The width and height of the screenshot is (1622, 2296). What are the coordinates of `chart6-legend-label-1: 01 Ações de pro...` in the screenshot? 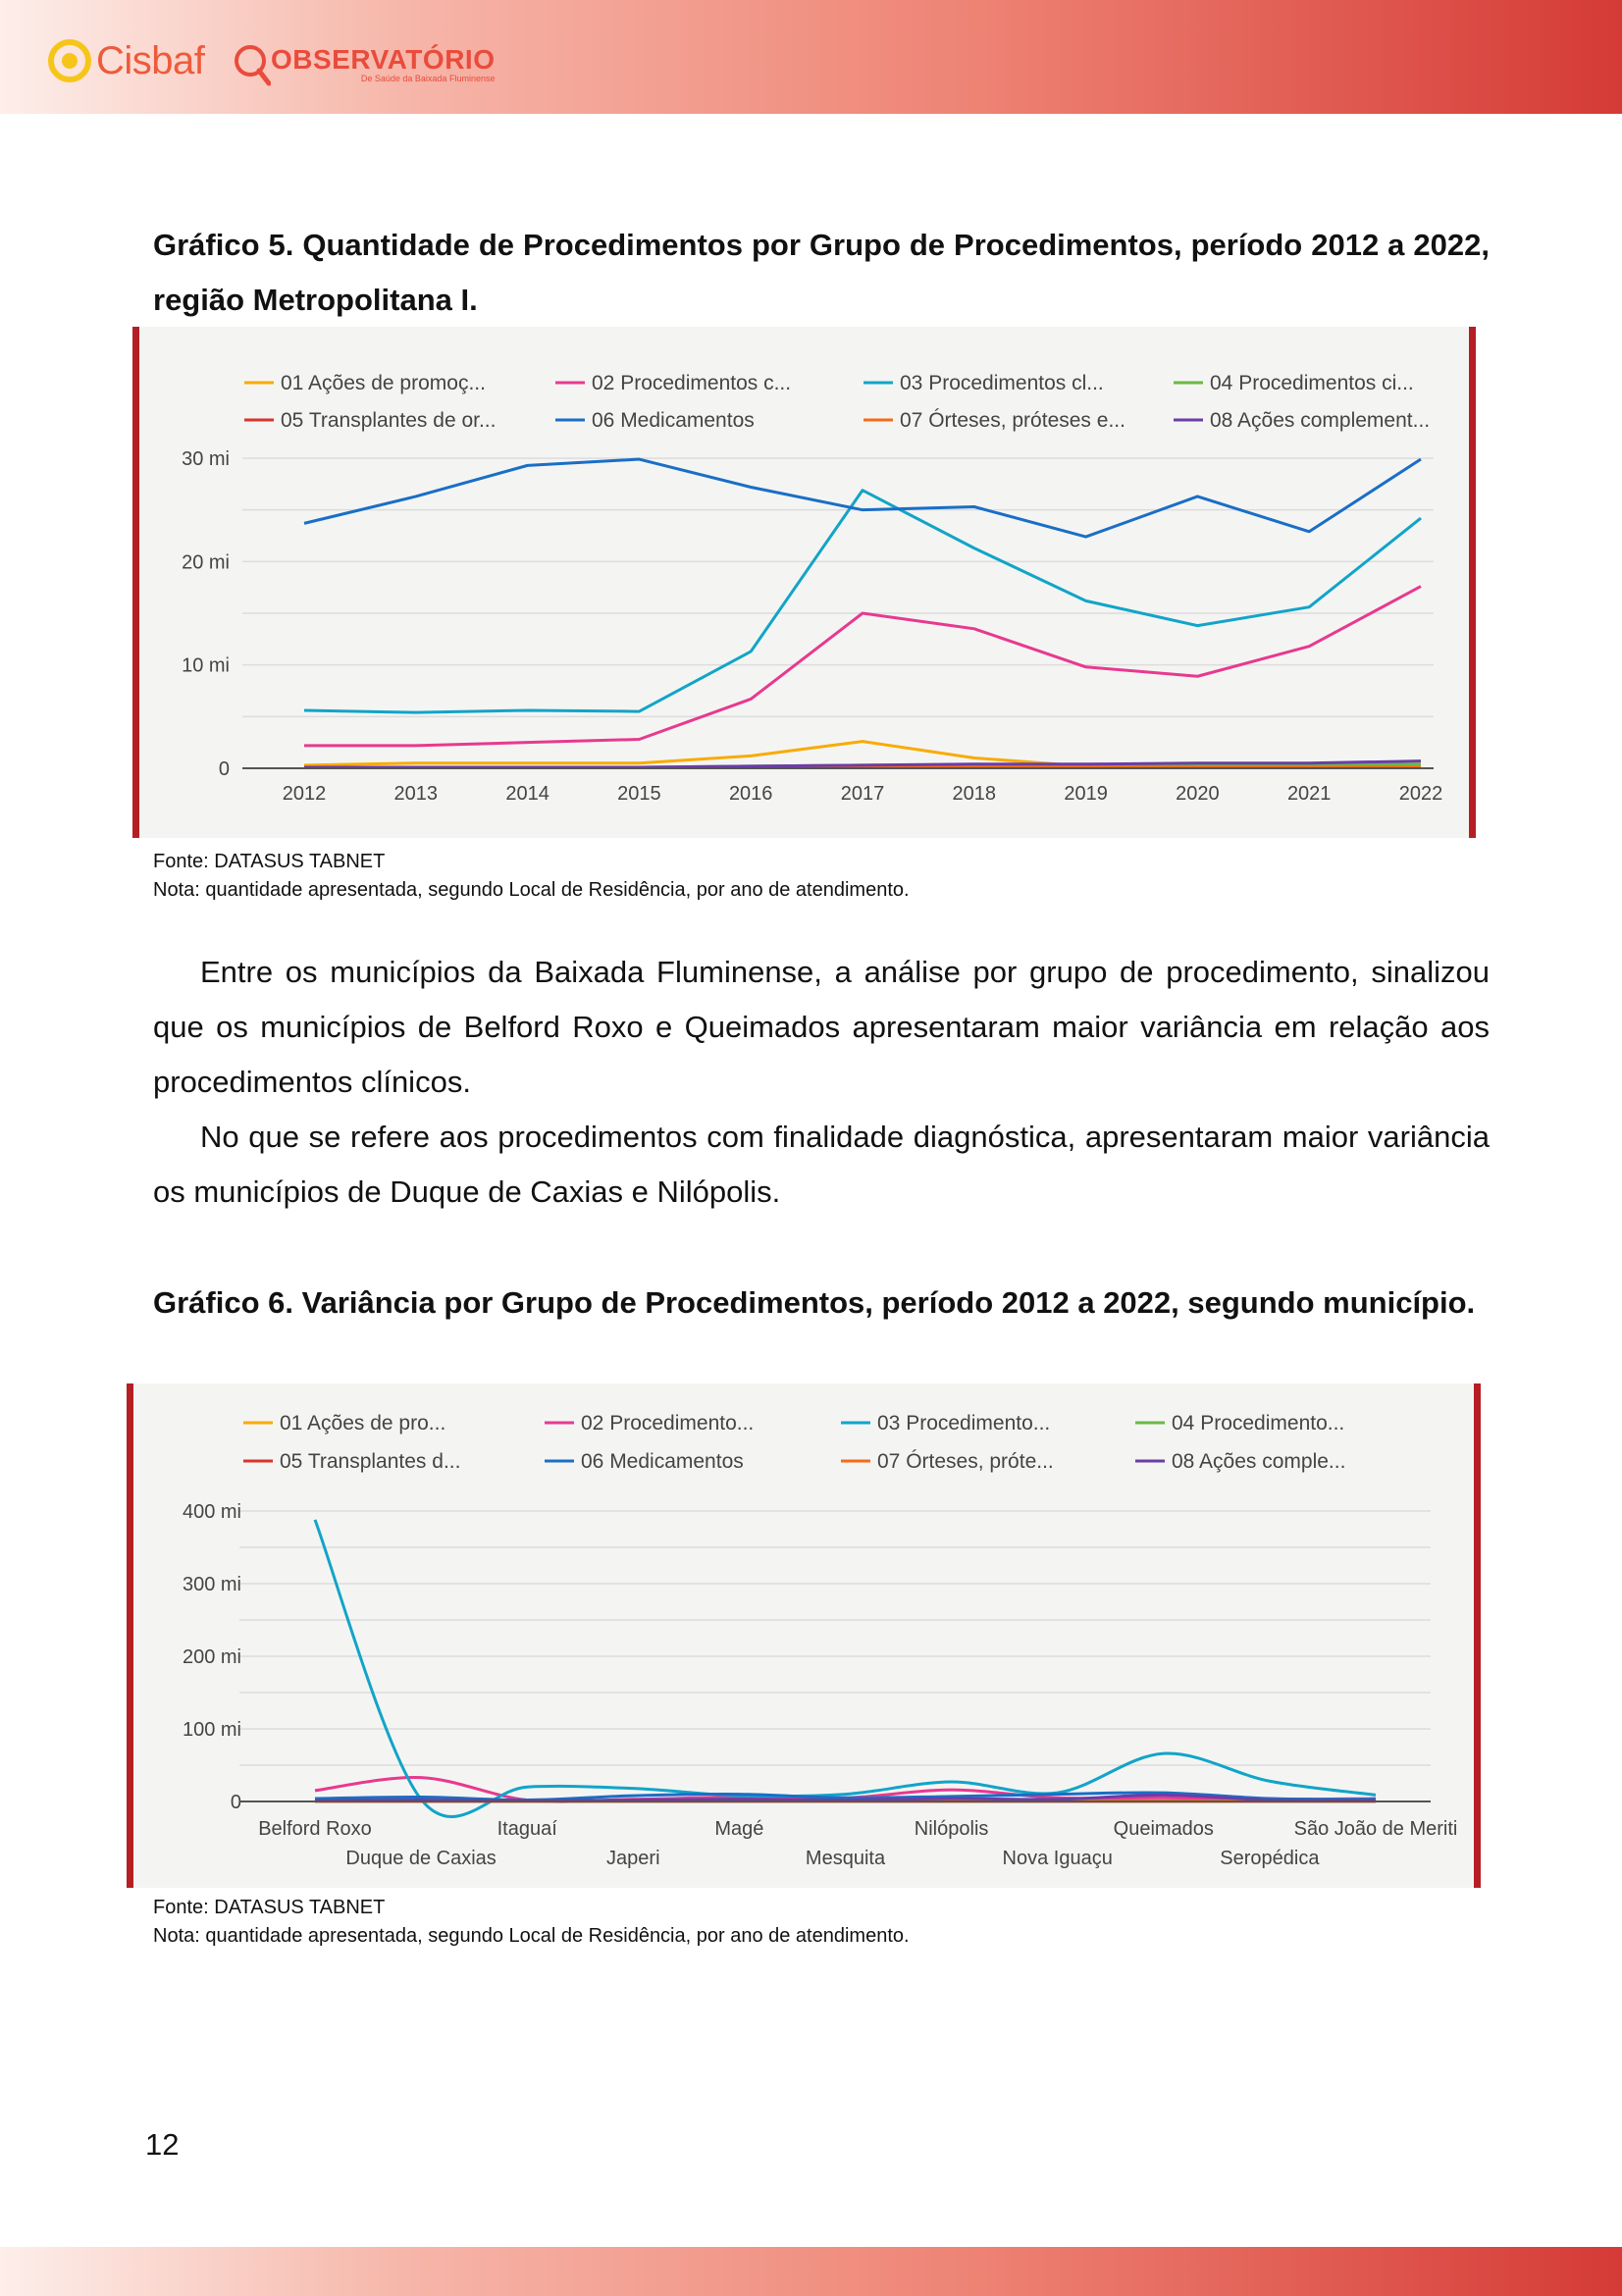 It's located at (362, 1423).